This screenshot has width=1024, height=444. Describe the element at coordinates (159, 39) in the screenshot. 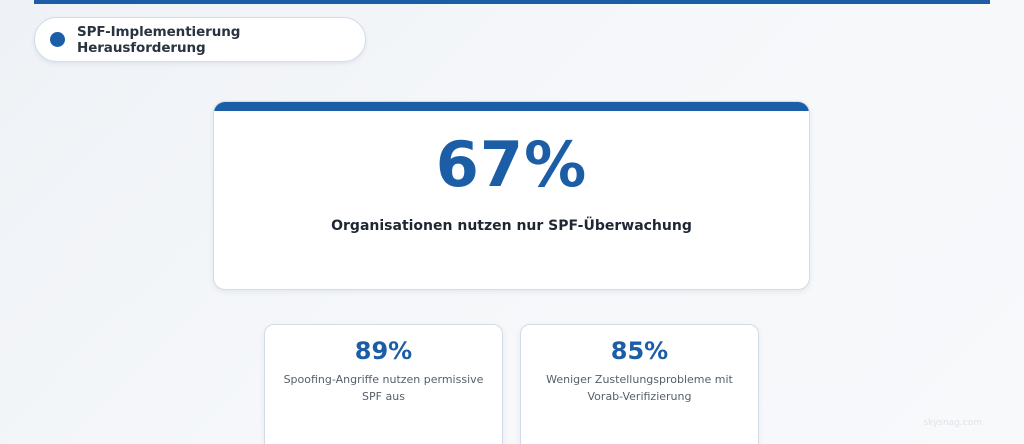

I see `section-title: SPF-Implementierung Herausforderung` at that location.